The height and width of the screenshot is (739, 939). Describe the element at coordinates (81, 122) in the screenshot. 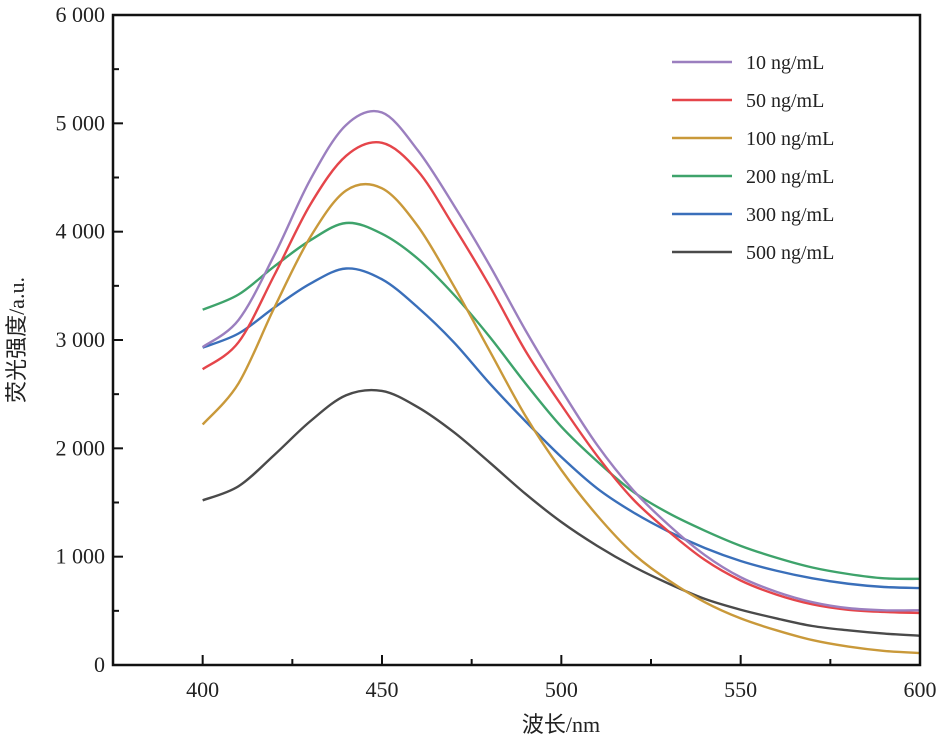

I see `y-tick-label: 5 000` at that location.